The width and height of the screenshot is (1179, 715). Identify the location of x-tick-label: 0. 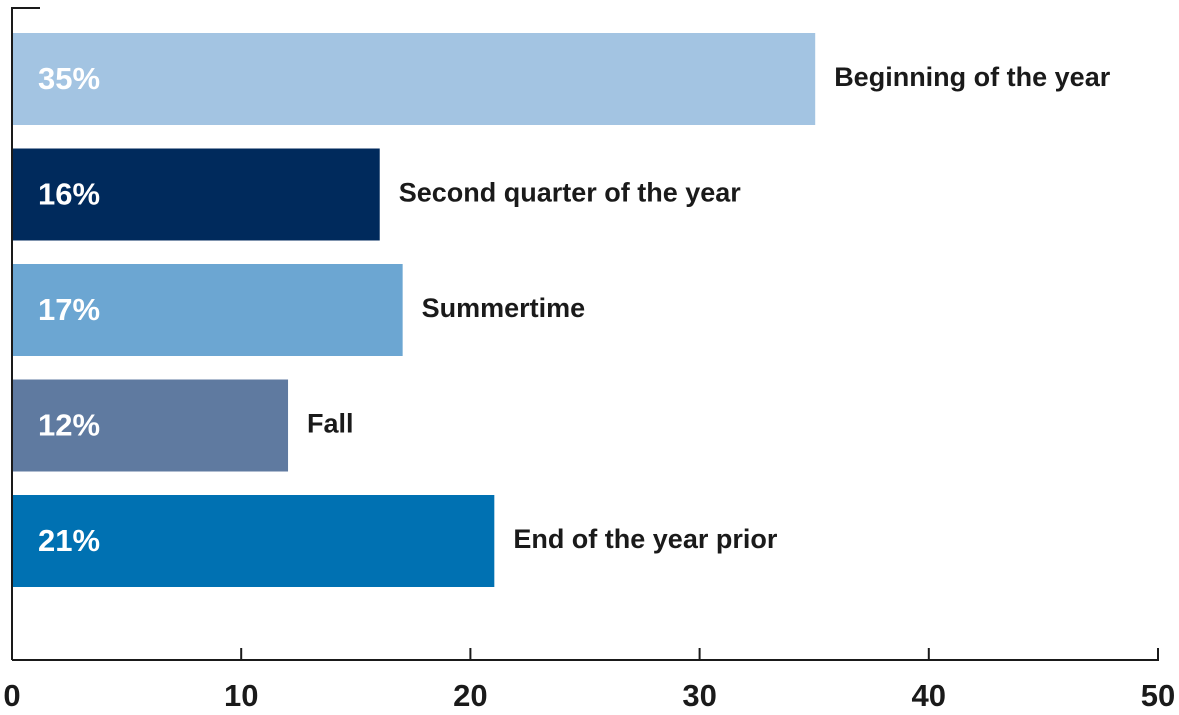
(11, 695).